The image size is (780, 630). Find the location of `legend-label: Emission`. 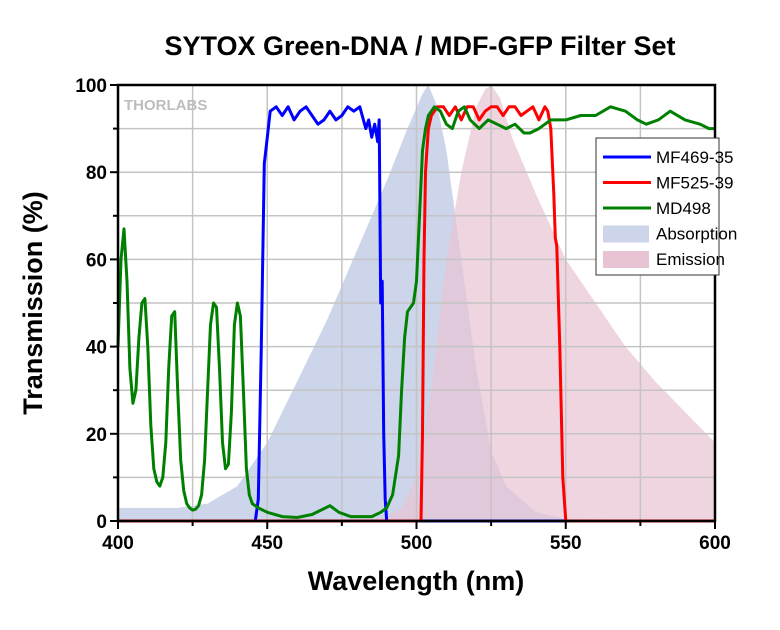

legend-label: Emission is located at coordinates (690, 259).